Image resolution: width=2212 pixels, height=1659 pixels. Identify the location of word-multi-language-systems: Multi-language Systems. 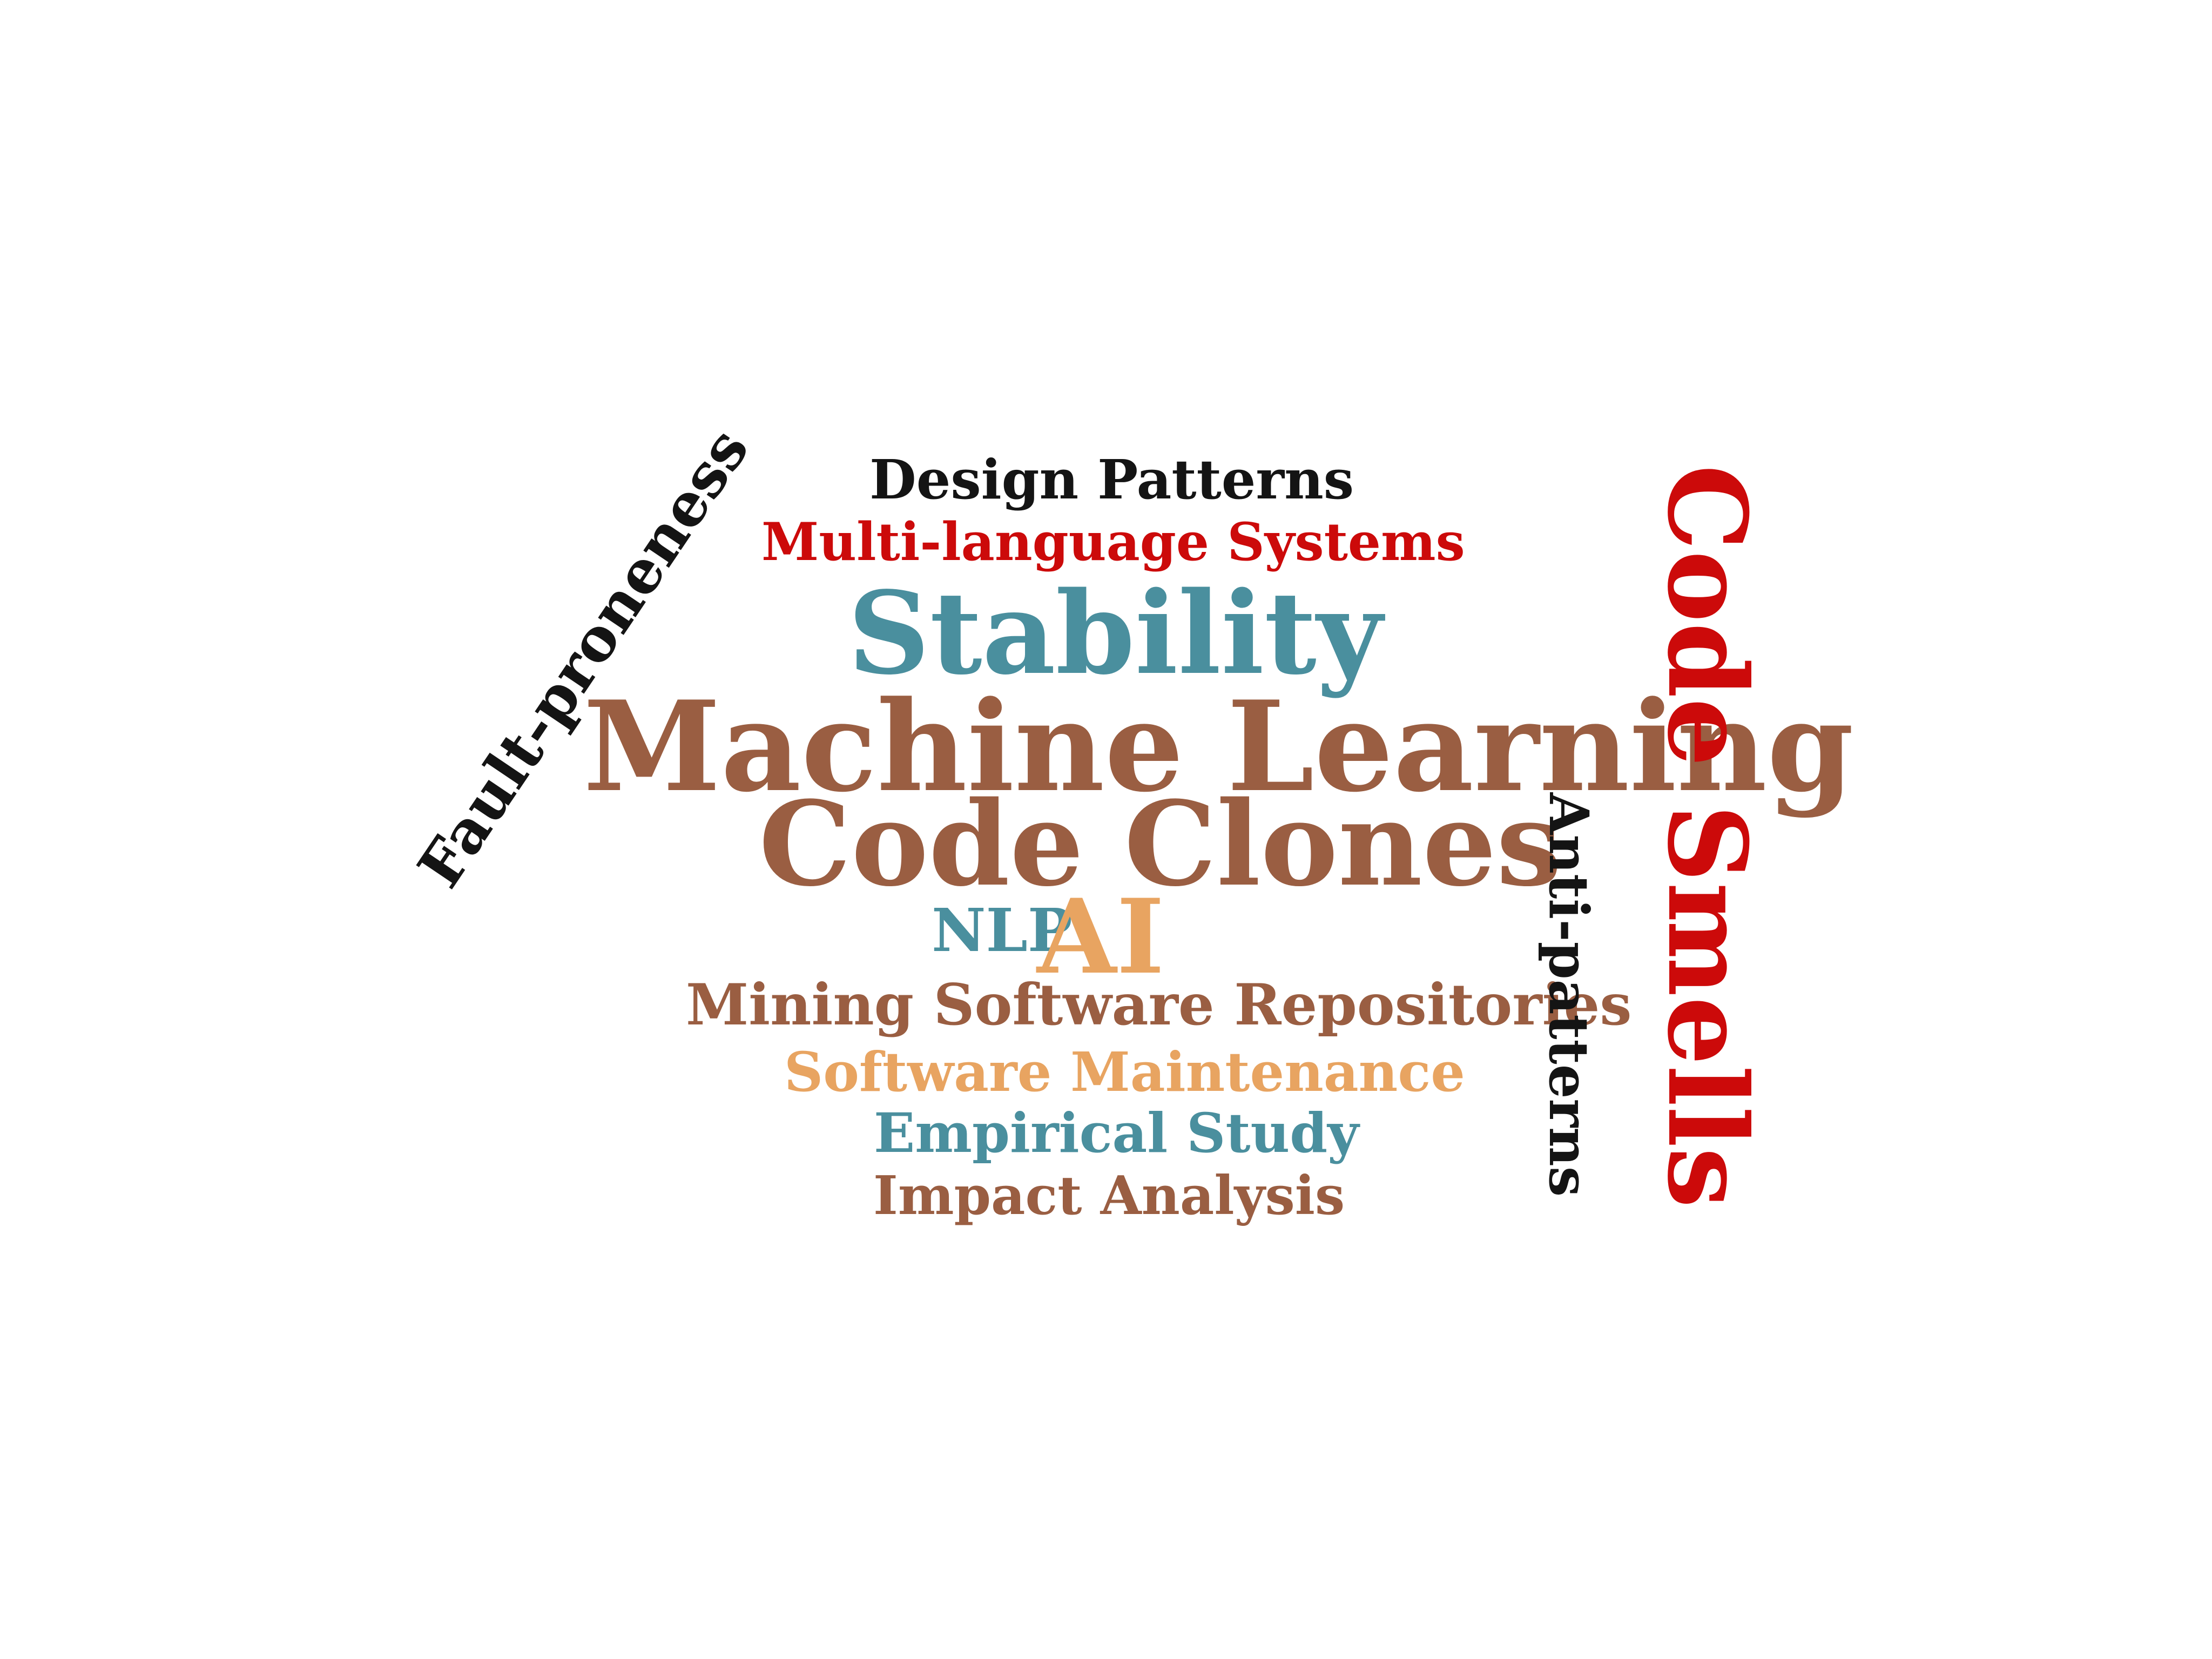
(1113, 541).